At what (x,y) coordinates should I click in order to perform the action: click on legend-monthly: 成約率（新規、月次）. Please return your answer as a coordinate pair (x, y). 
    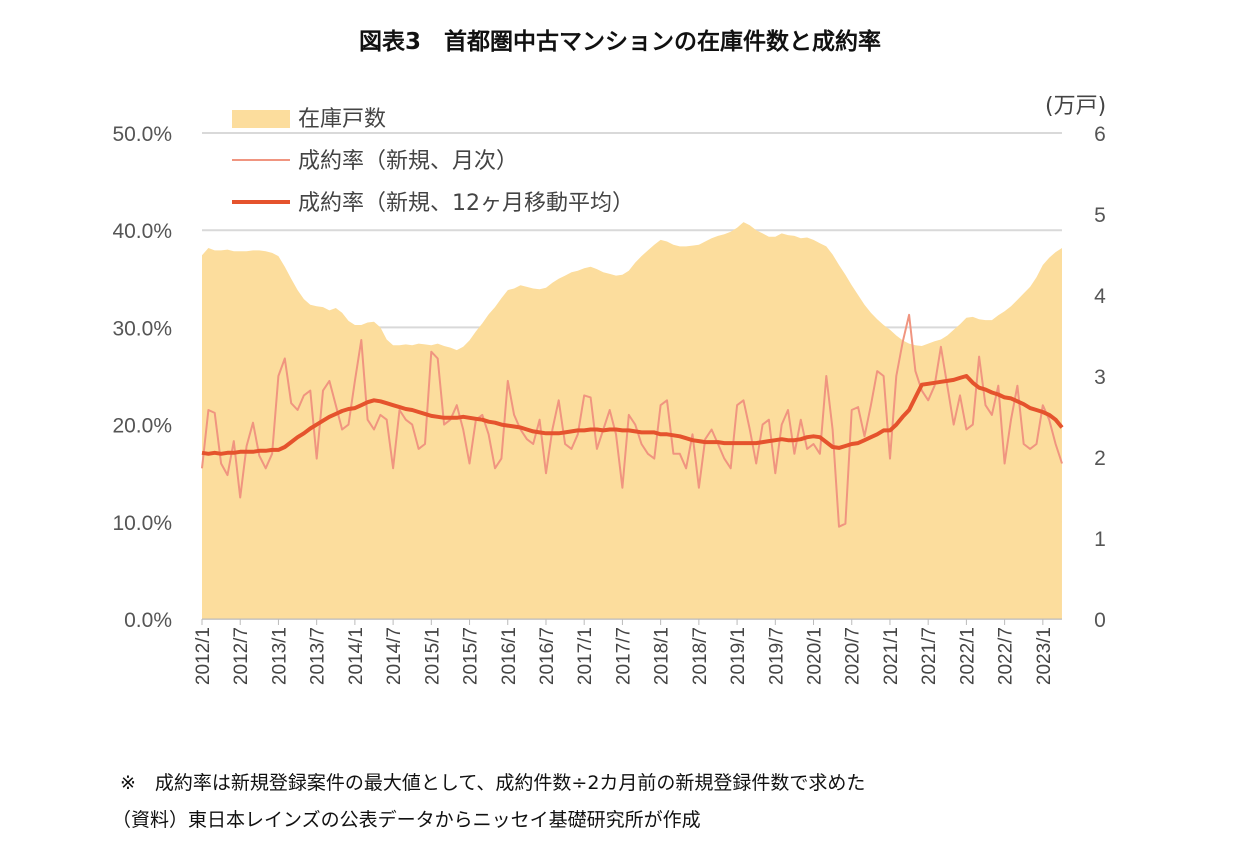
    Looking at the image, I should click on (375, 159).